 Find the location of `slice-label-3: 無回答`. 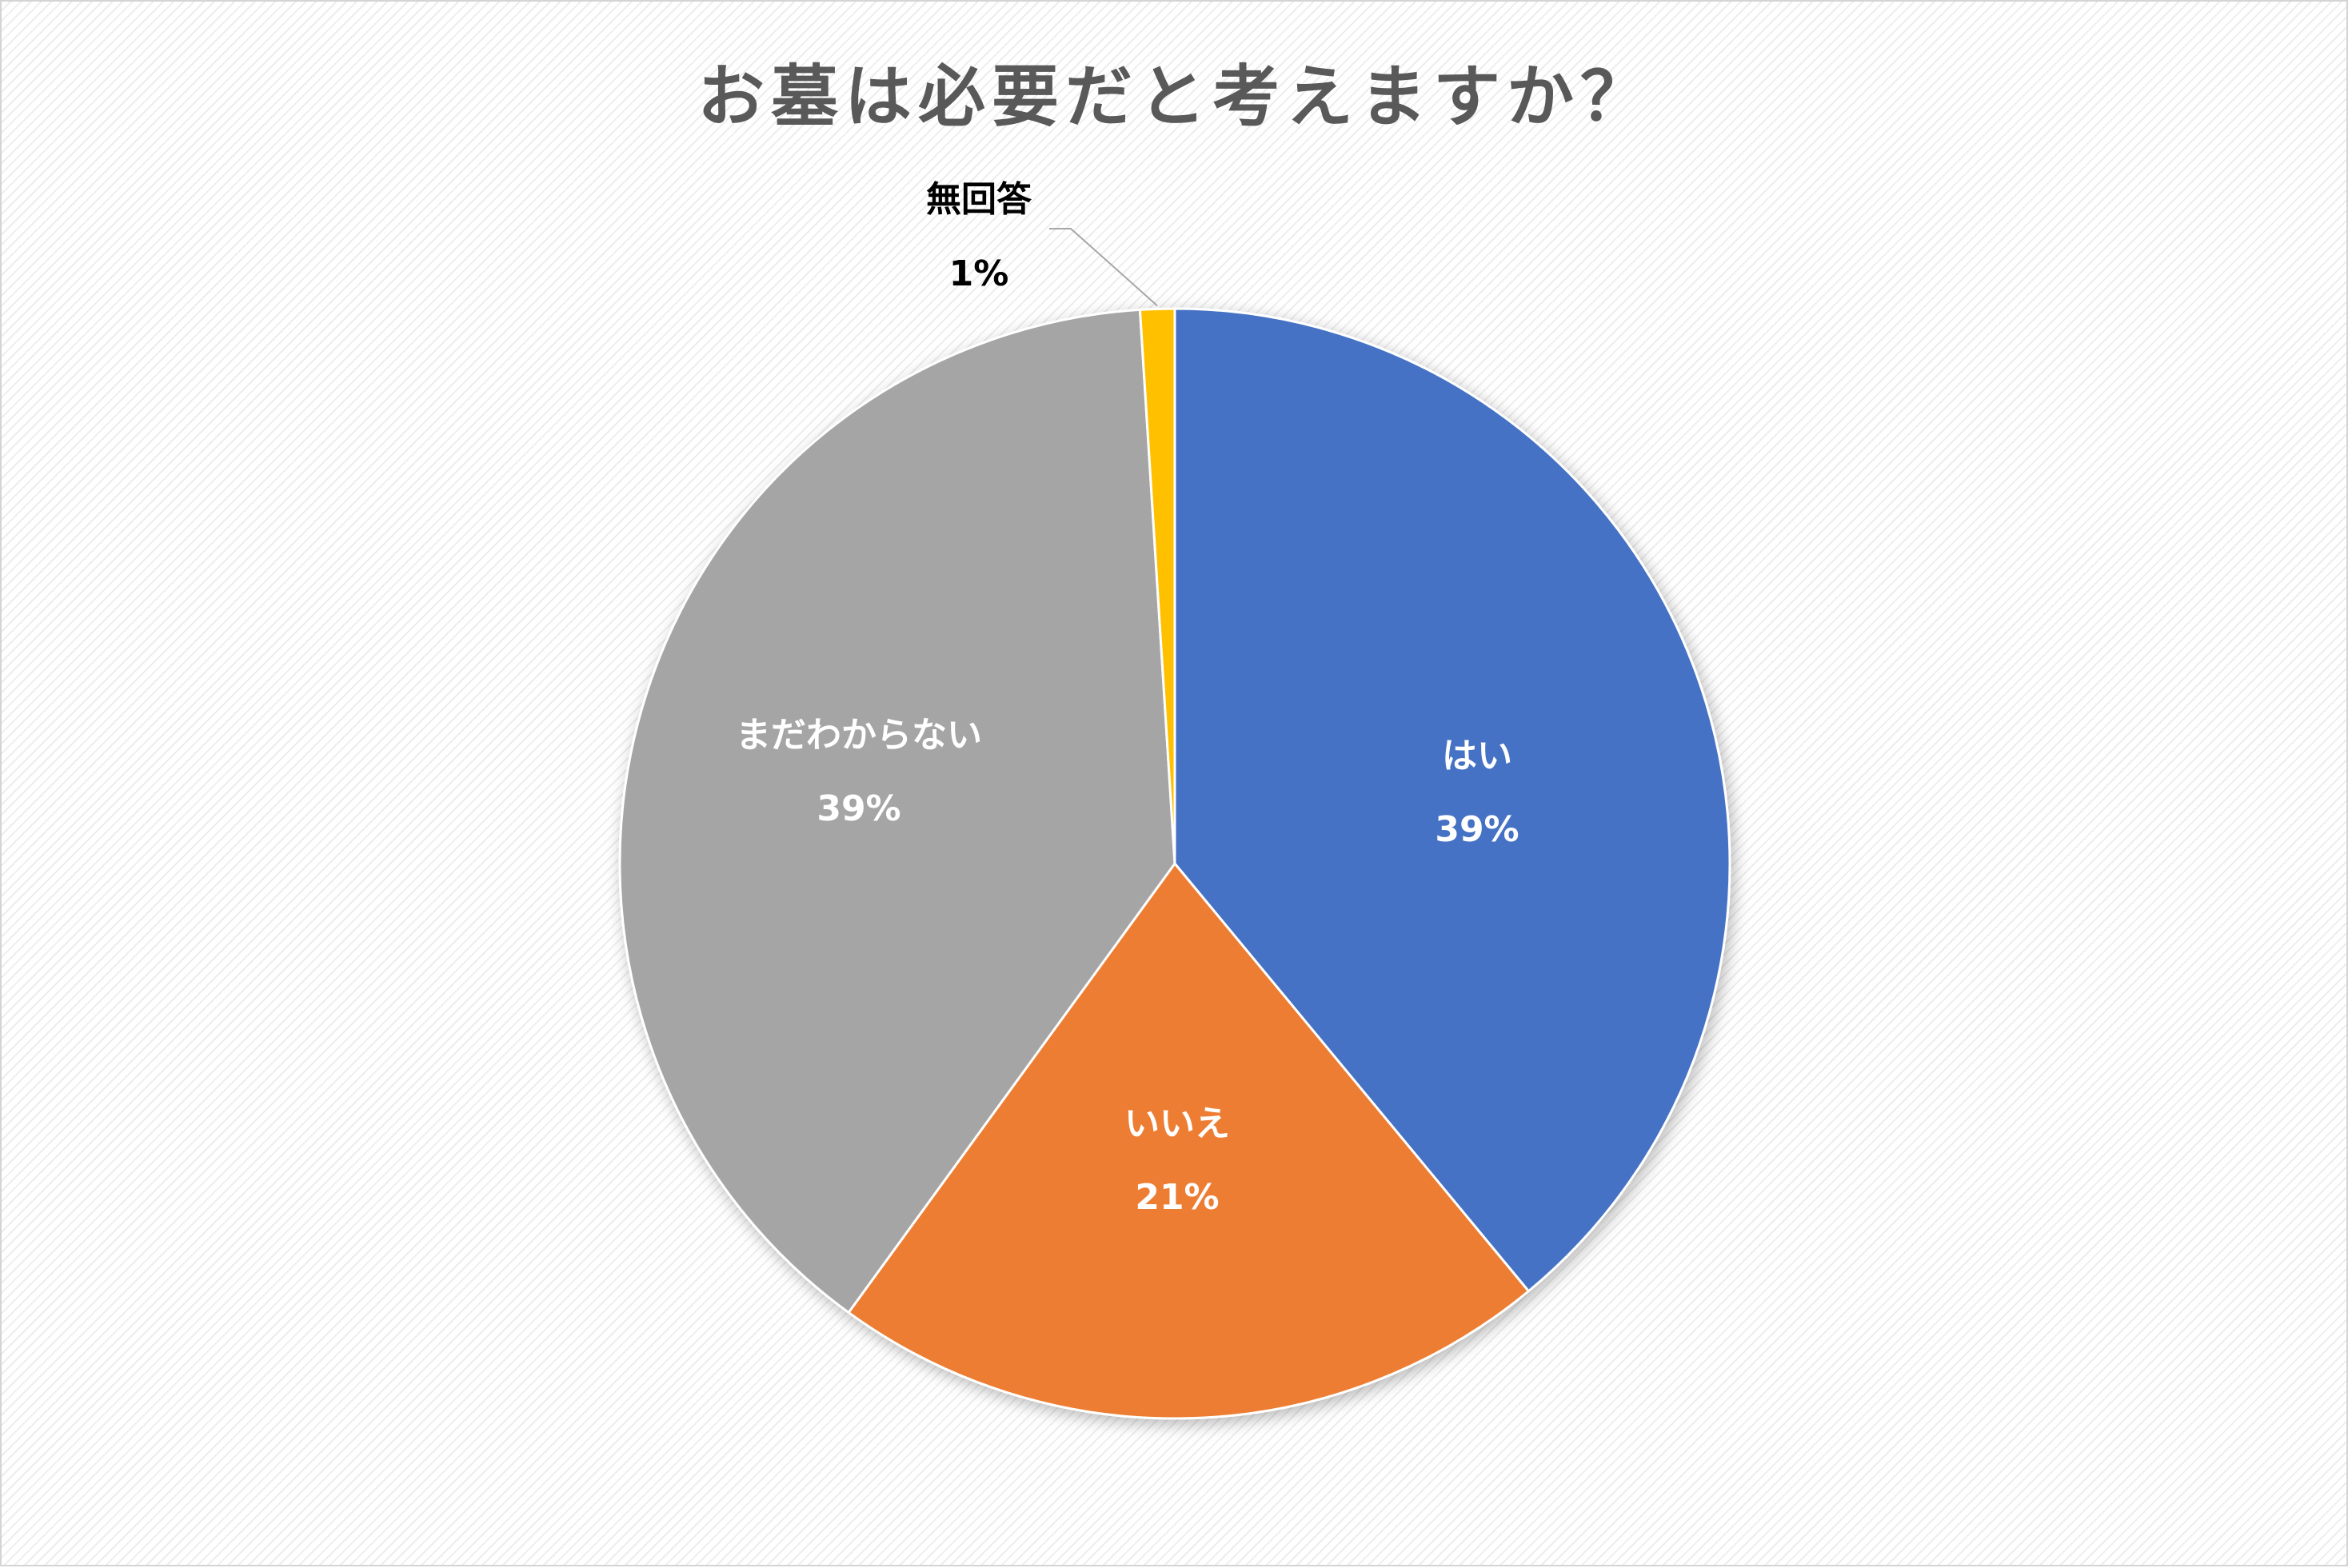

slice-label-3: 無回答 is located at coordinates (979, 200).